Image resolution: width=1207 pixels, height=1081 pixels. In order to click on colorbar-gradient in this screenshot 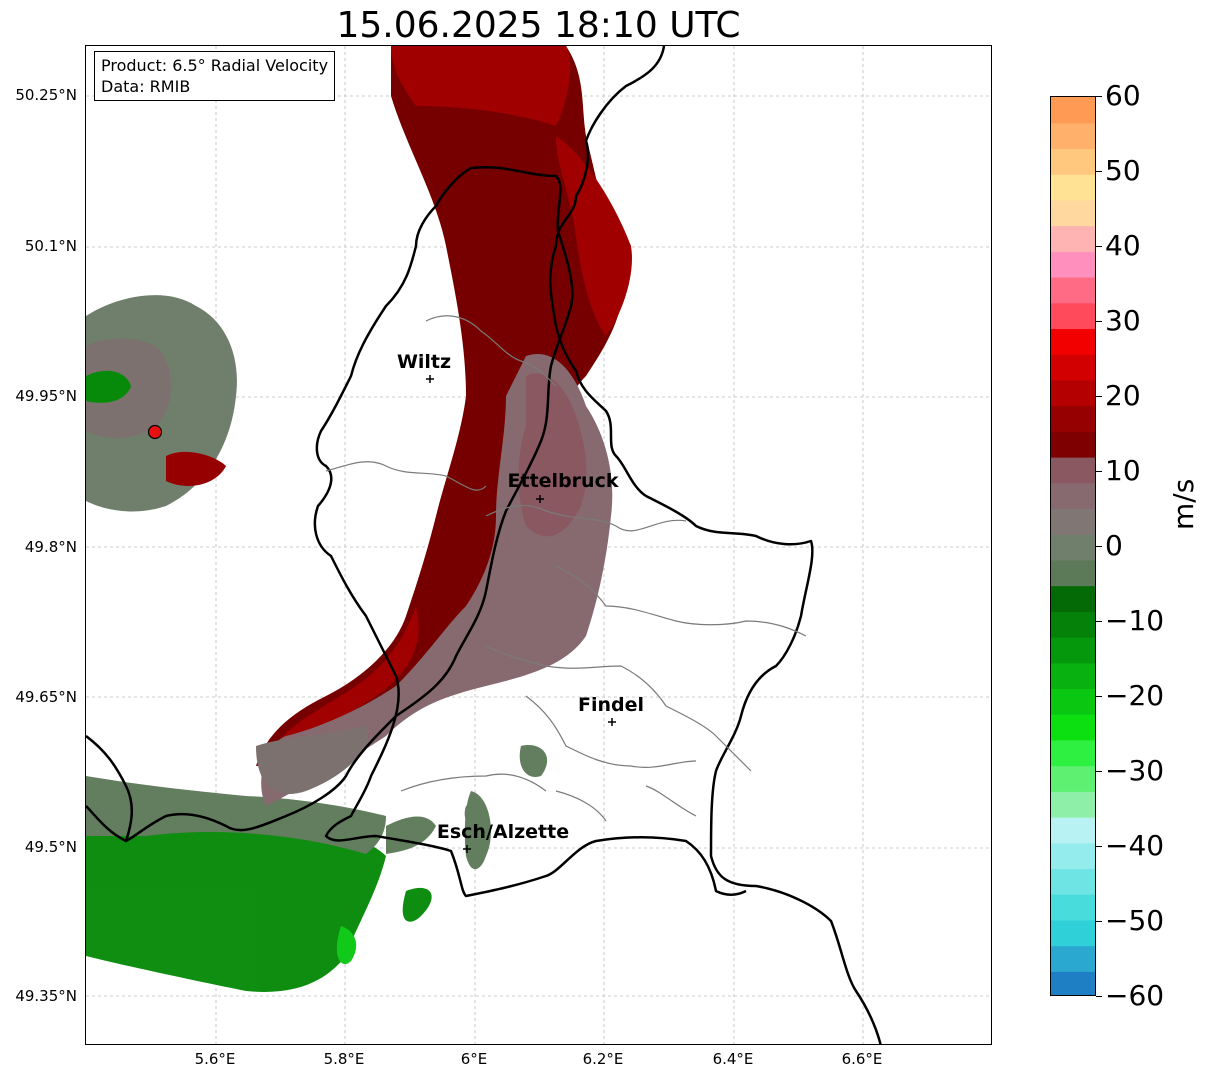, I will do `click(1073, 546)`.